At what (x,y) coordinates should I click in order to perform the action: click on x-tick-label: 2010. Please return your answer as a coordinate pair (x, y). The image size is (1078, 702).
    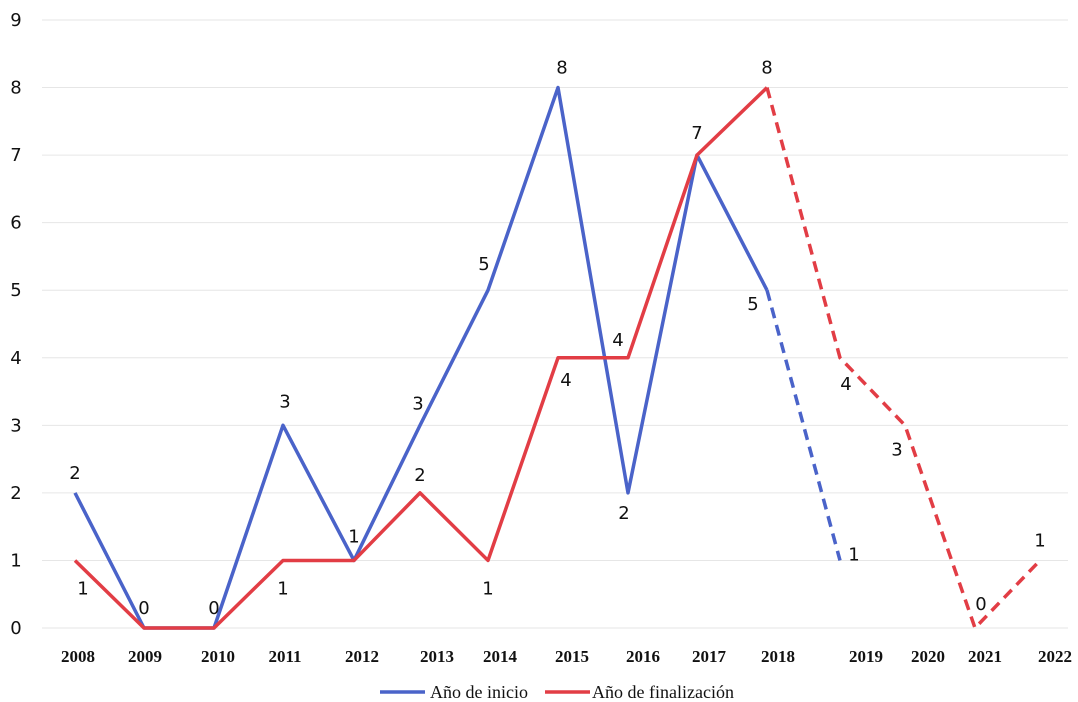
    Looking at the image, I should click on (218, 656).